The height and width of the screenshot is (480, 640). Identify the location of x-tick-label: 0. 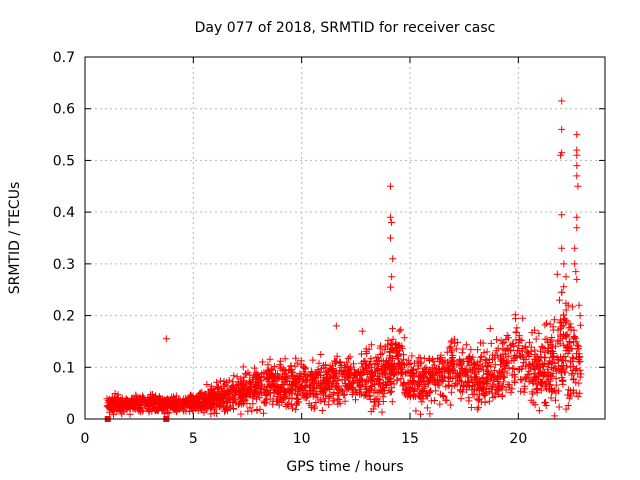
(85, 439).